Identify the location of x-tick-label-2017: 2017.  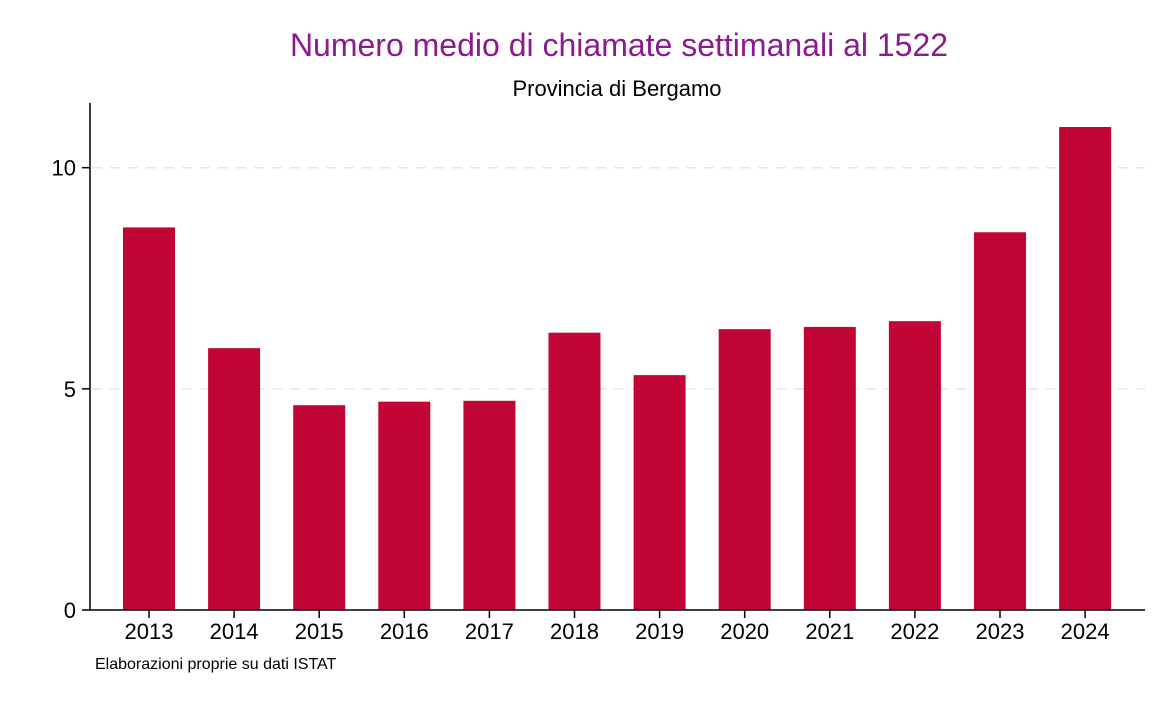
(489, 631).